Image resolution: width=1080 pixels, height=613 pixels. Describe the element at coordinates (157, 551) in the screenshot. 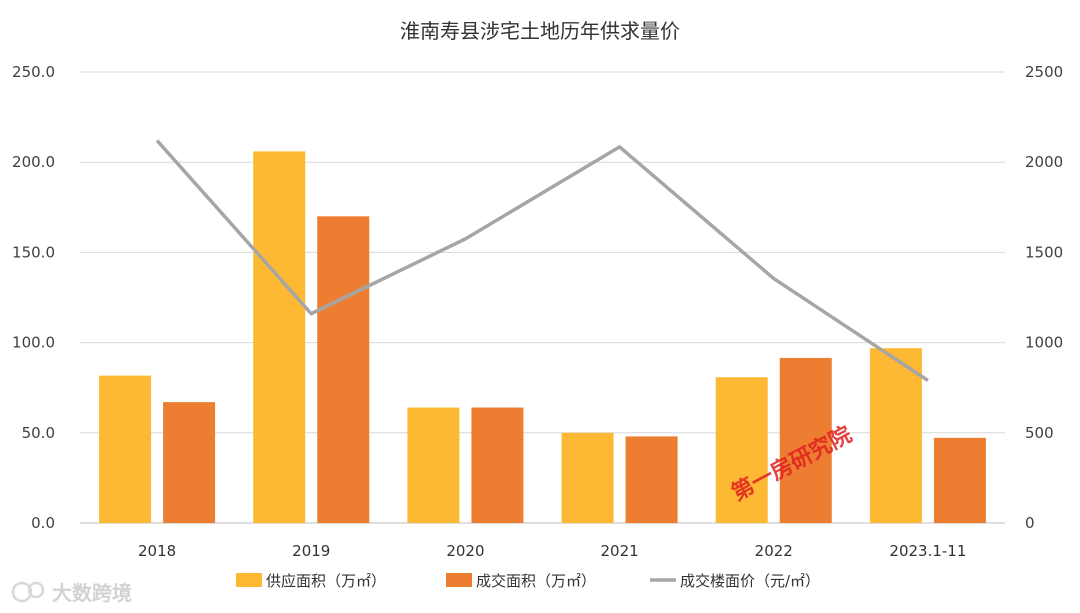

I see `category-label: 2018` at that location.